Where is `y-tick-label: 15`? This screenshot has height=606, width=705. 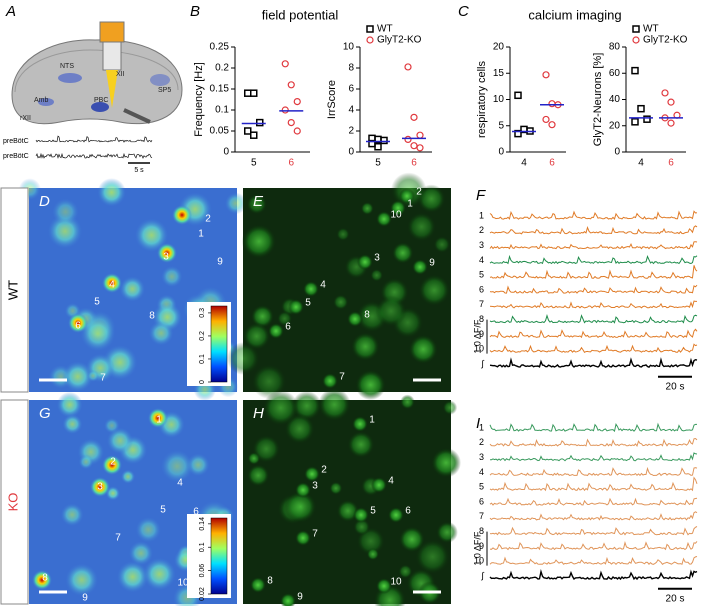
y-tick-label: 15 is located at coordinates (499, 73).